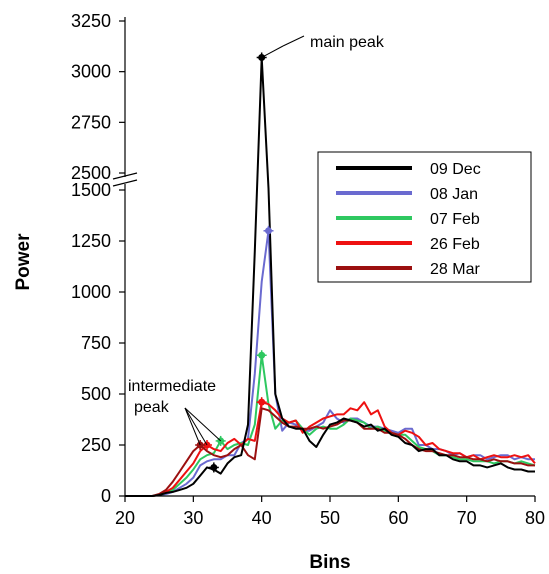  Describe the element at coordinates (125, 518) in the screenshot. I see `x-tick-label: 20` at that location.